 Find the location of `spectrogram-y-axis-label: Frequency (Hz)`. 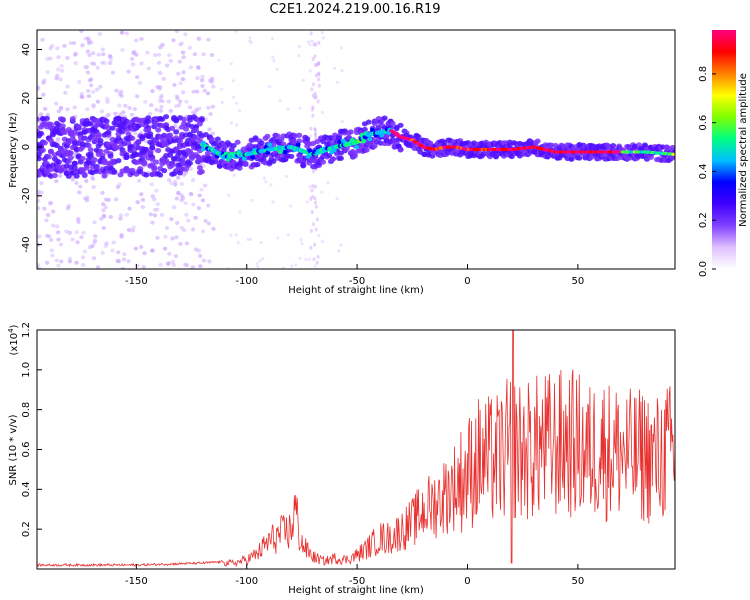

spectrogram-y-axis-label: Frequency (Hz) is located at coordinates (13, 150).